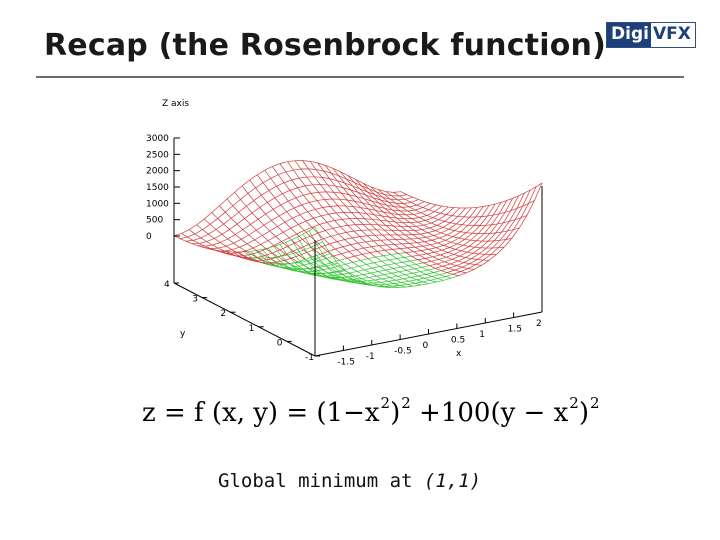 Image resolution: width=720 pixels, height=540 pixels. I want to click on y-tick-label-1: 3, so click(195, 300).